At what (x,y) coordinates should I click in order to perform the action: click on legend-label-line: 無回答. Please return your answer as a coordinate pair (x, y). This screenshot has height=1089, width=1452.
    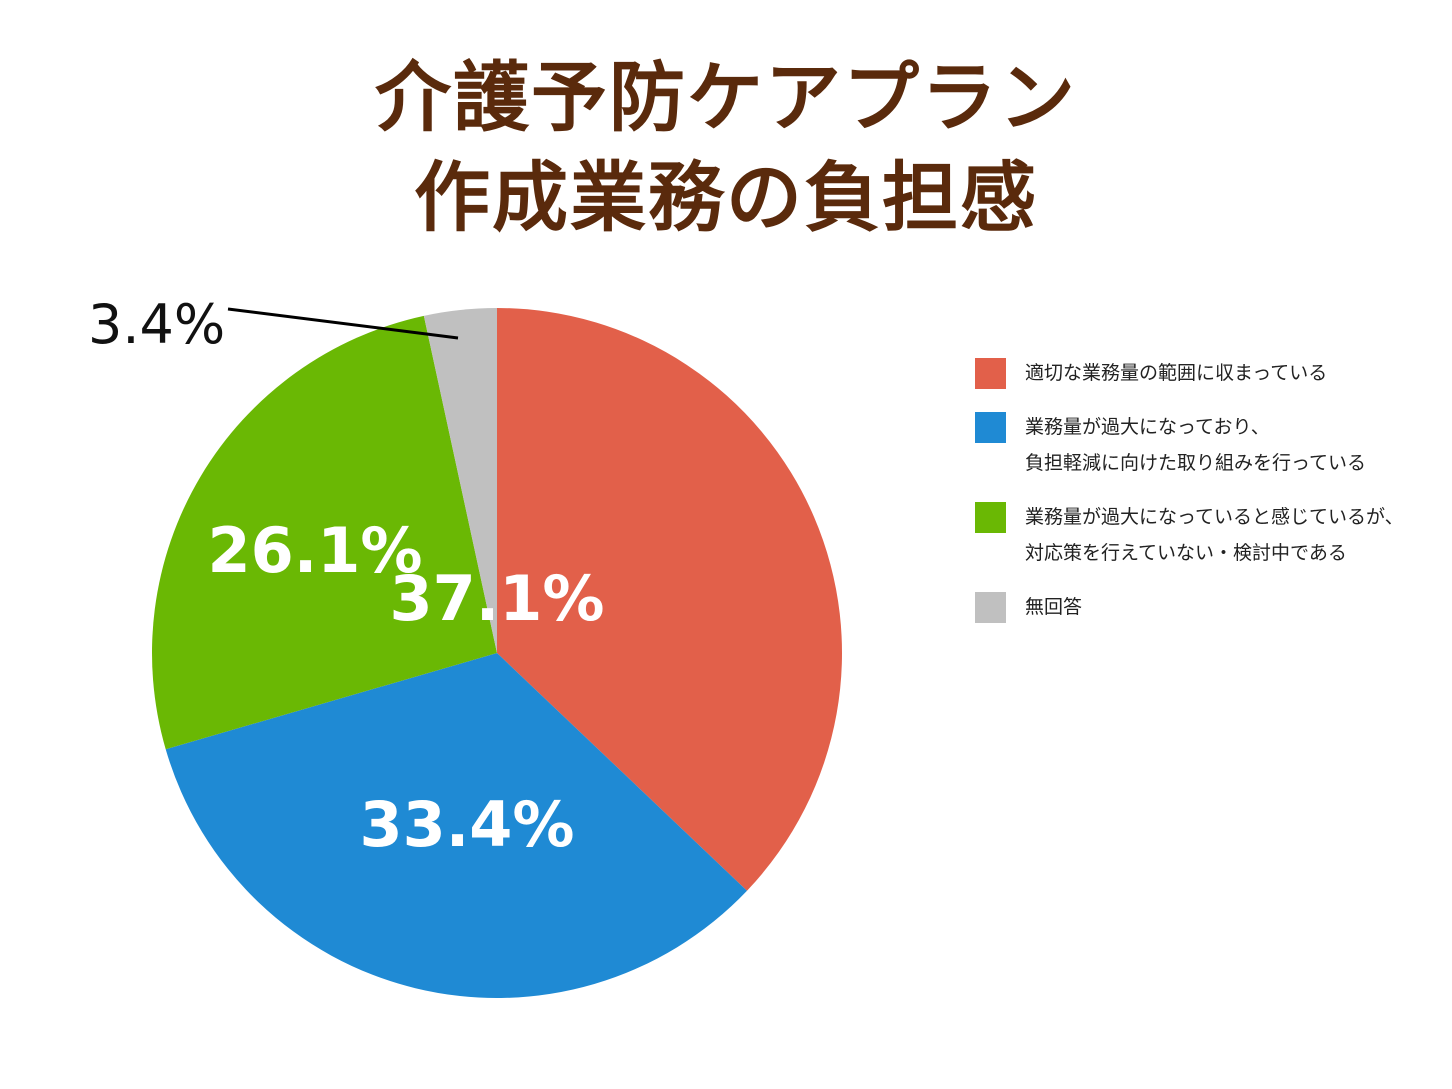
    Looking at the image, I should click on (1054, 607).